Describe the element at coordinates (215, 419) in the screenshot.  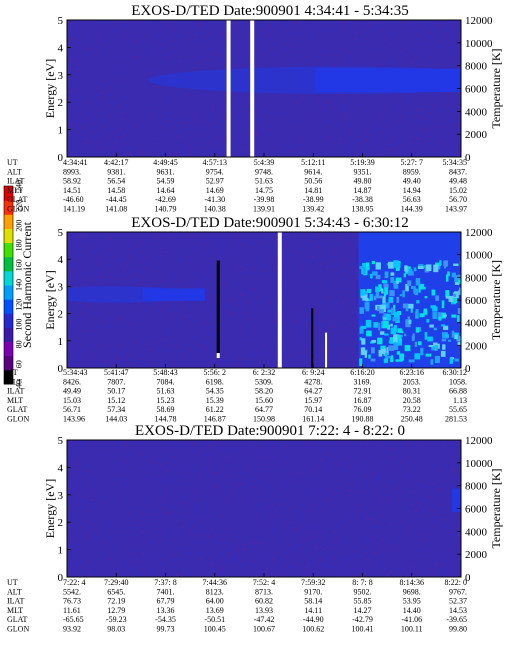
I see `ephemeris-cell: 146.87` at that location.